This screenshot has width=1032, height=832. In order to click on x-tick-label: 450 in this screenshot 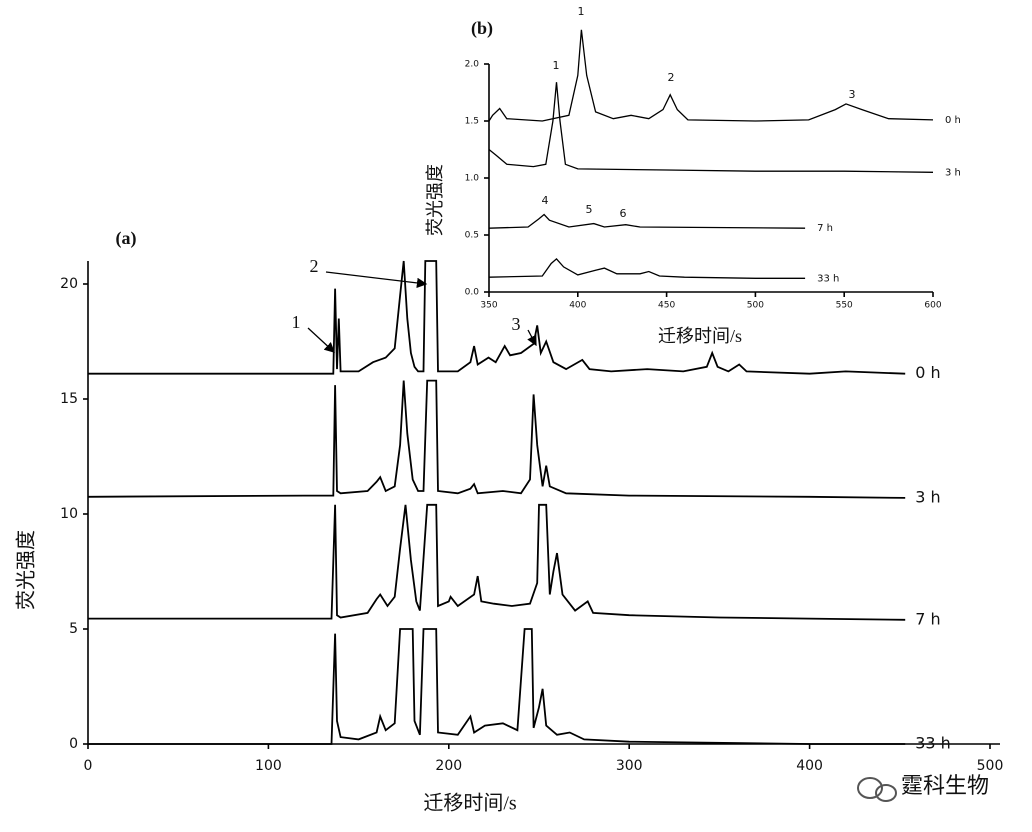, I will do `click(666, 306)`.